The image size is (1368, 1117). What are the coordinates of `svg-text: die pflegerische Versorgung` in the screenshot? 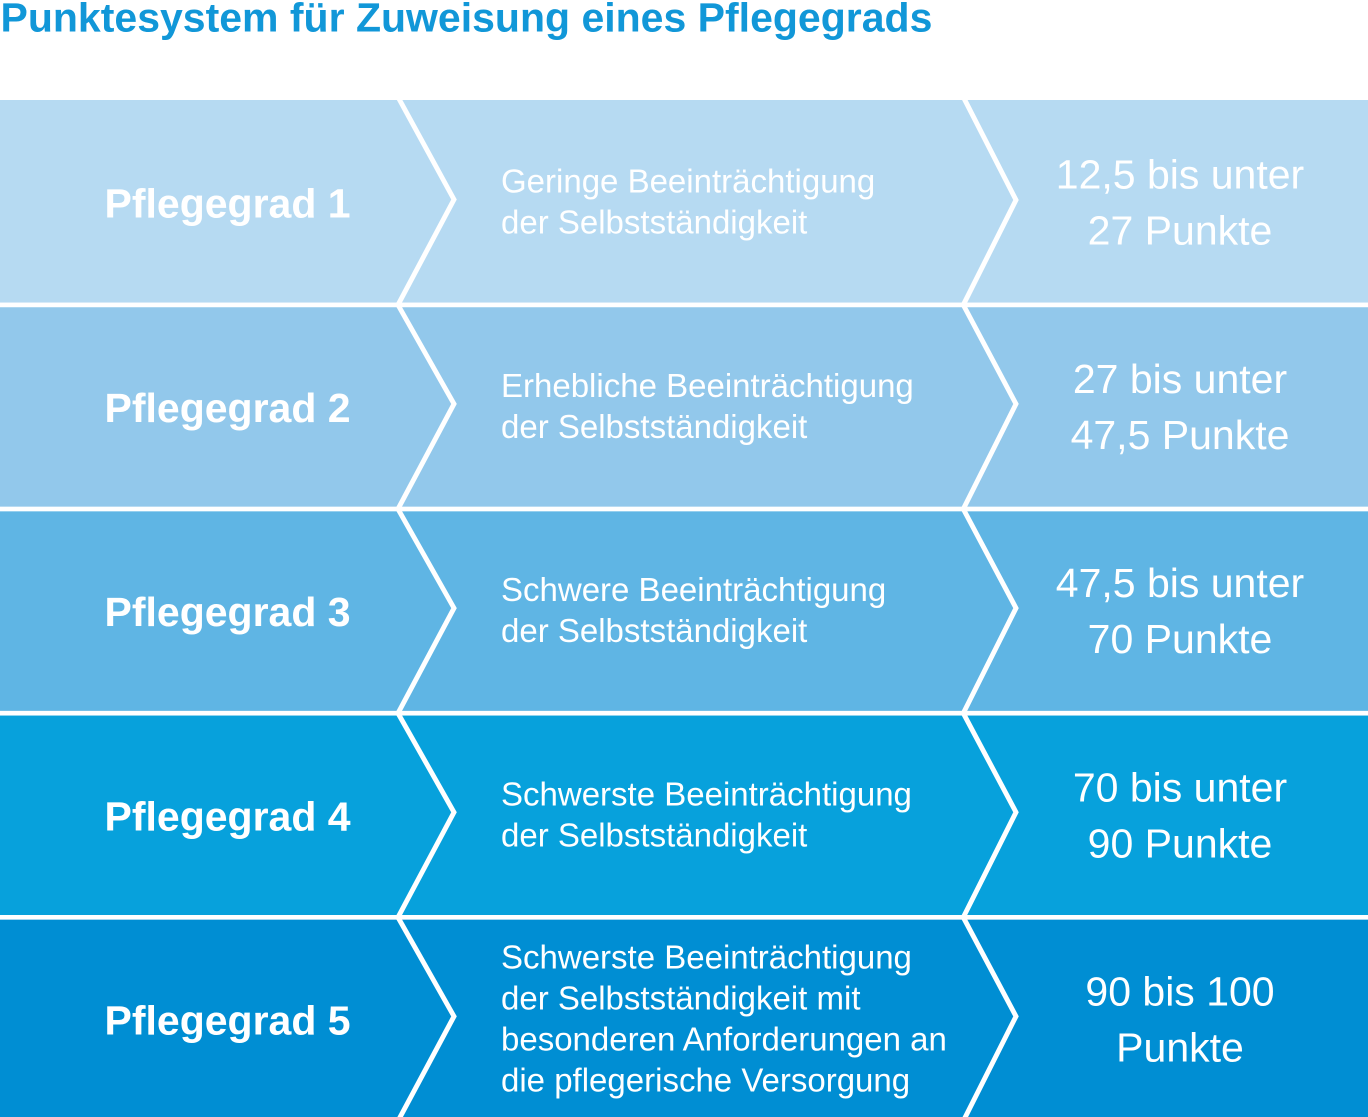 It's located at (705, 1079).